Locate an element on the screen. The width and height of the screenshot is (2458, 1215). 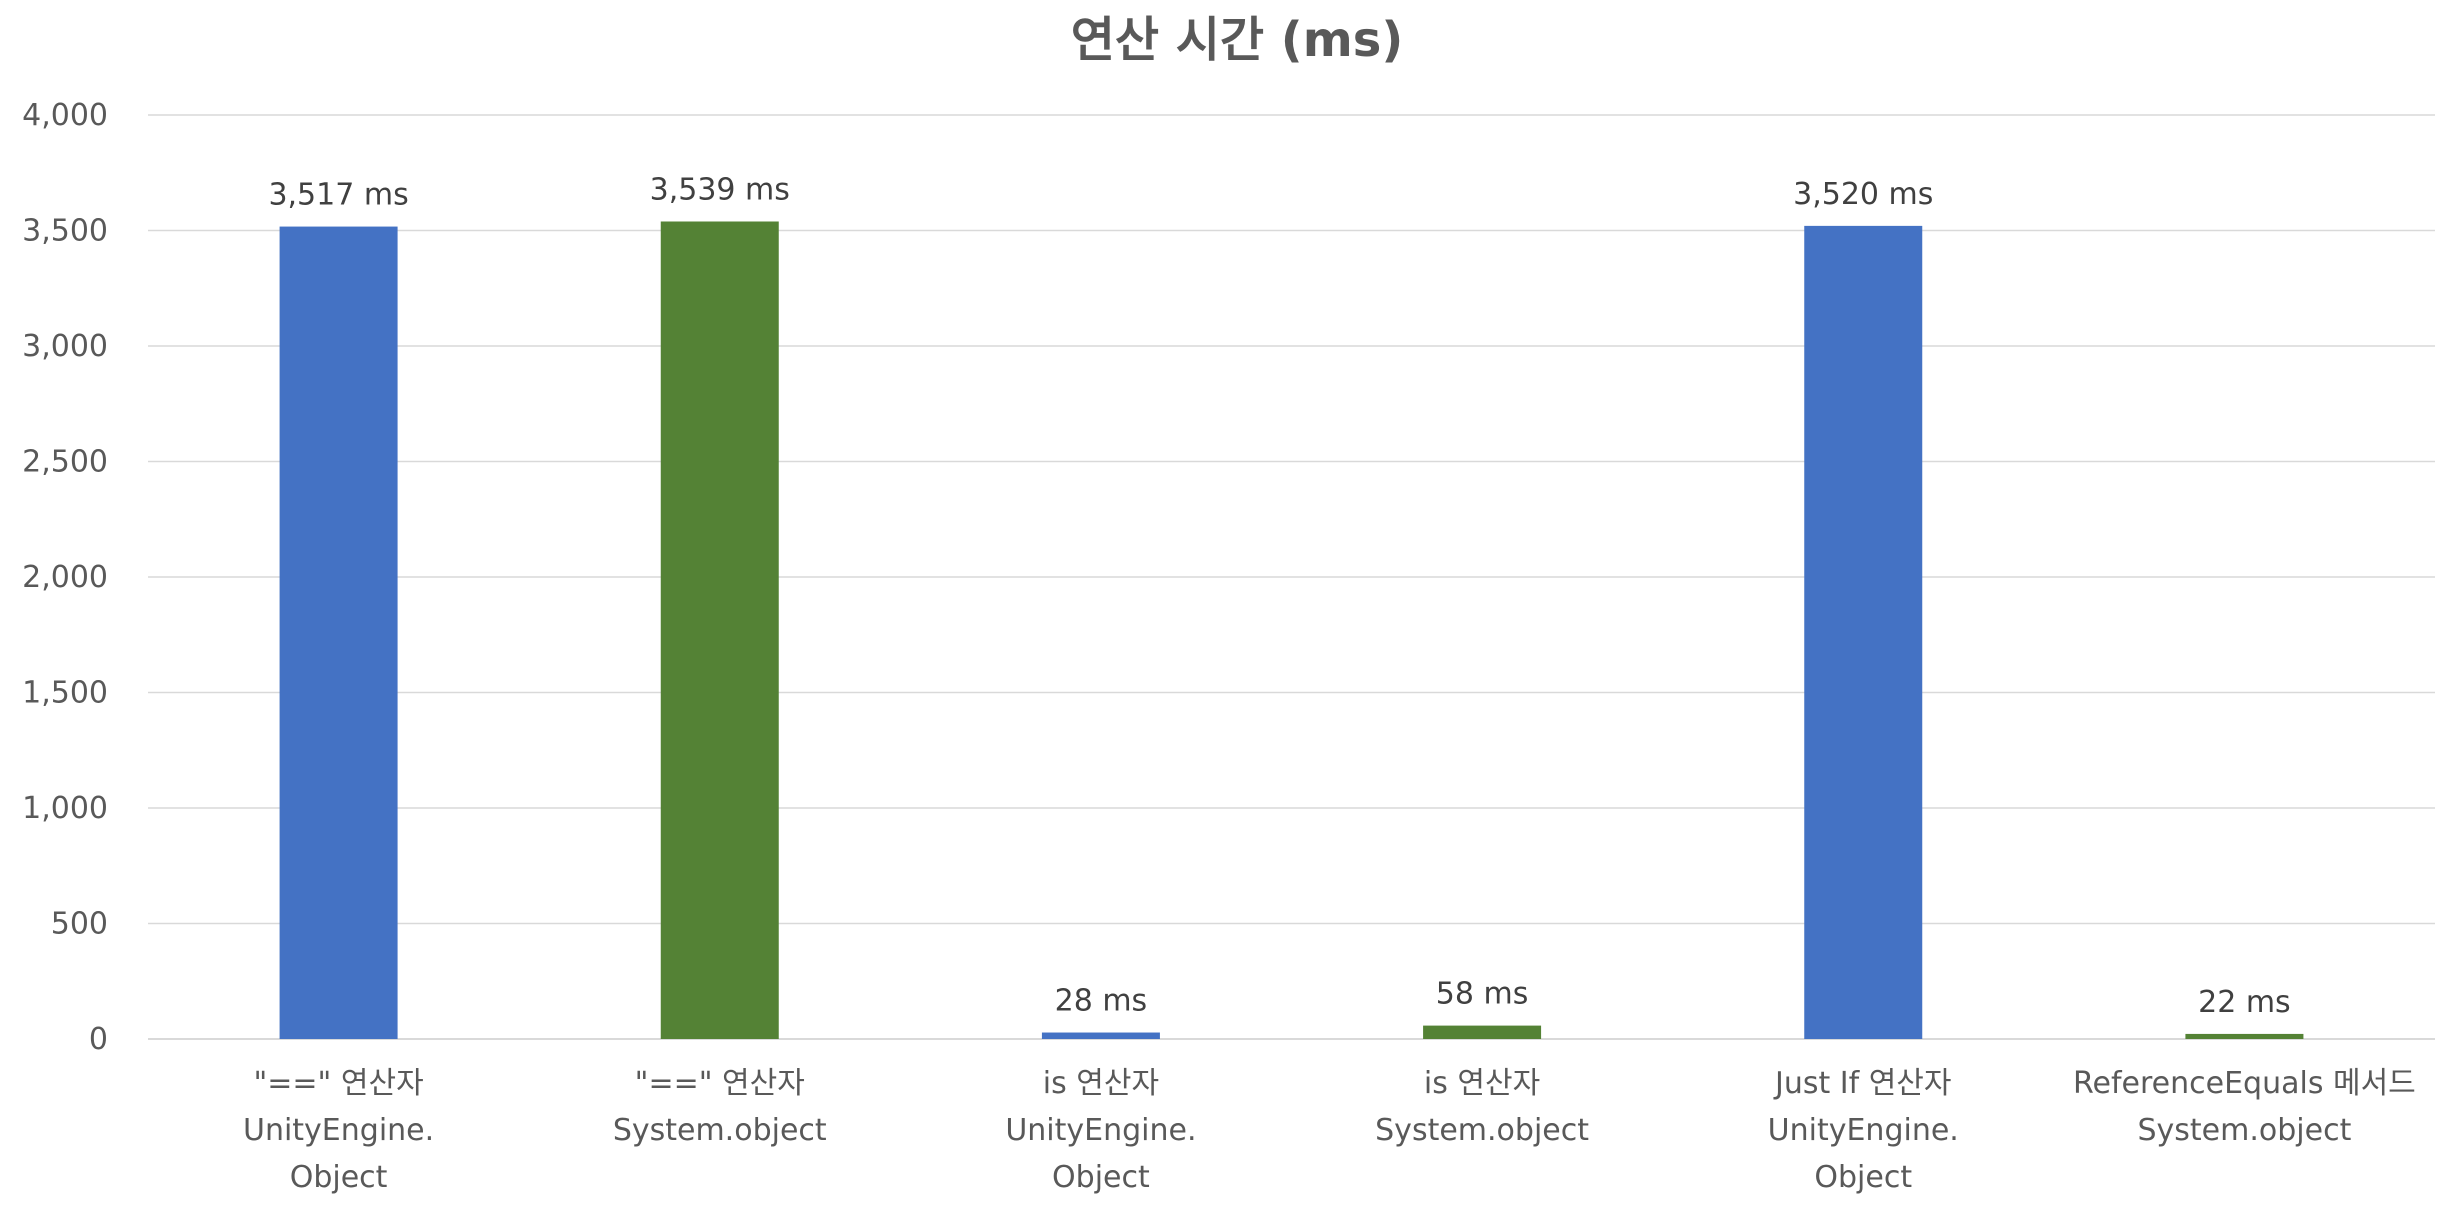
category-label: Just If 연산자 UnityEngine. Object is located at coordinates (1863, 1130).